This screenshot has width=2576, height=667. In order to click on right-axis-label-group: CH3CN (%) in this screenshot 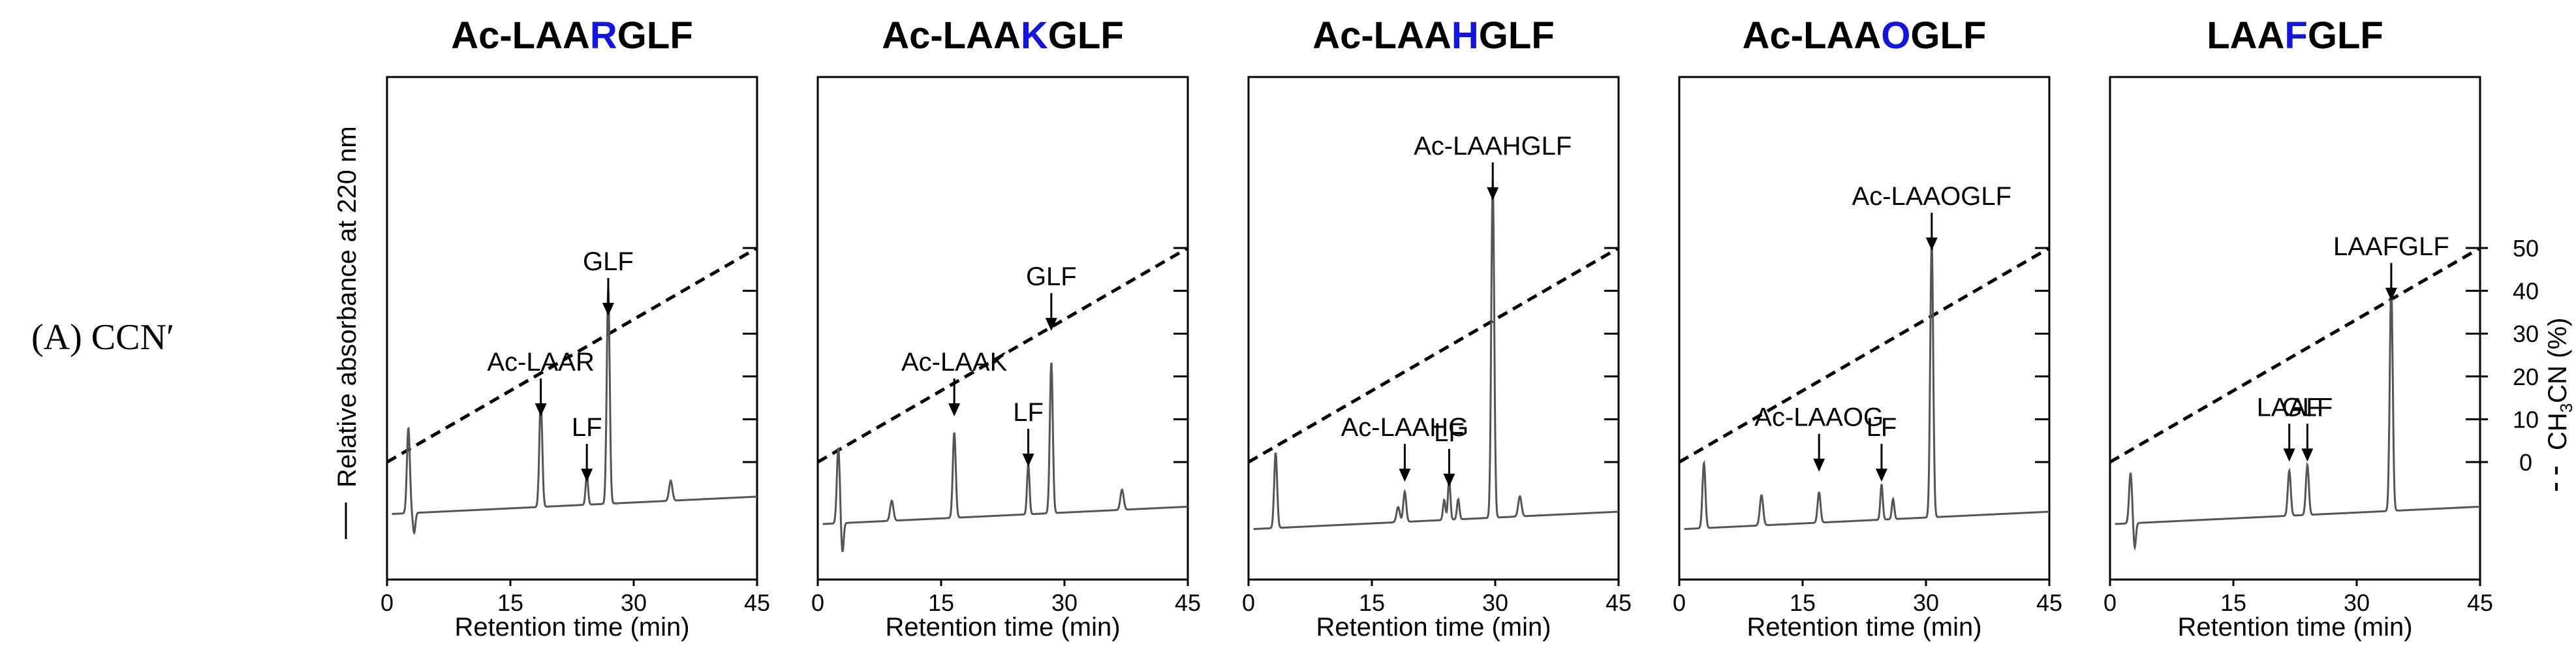, I will do `click(2559, 404)`.